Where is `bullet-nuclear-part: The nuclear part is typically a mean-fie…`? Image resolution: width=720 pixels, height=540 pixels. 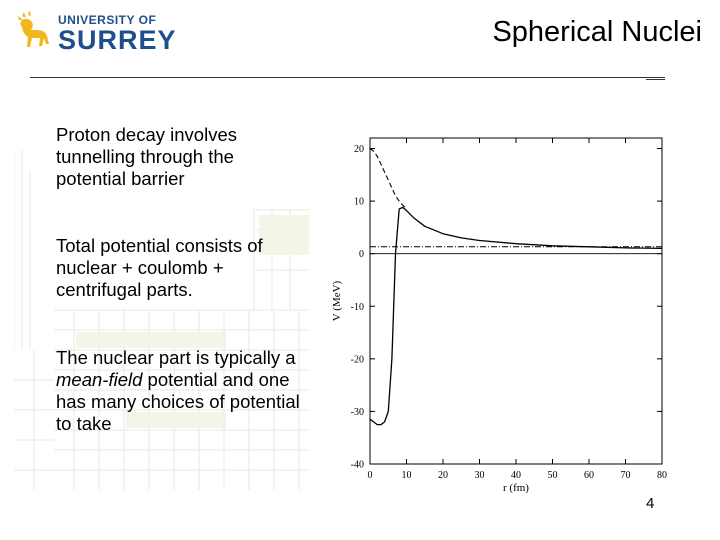 bullet-nuclear-part: The nuclear part is typically a mean-fie… is located at coordinates (181, 391).